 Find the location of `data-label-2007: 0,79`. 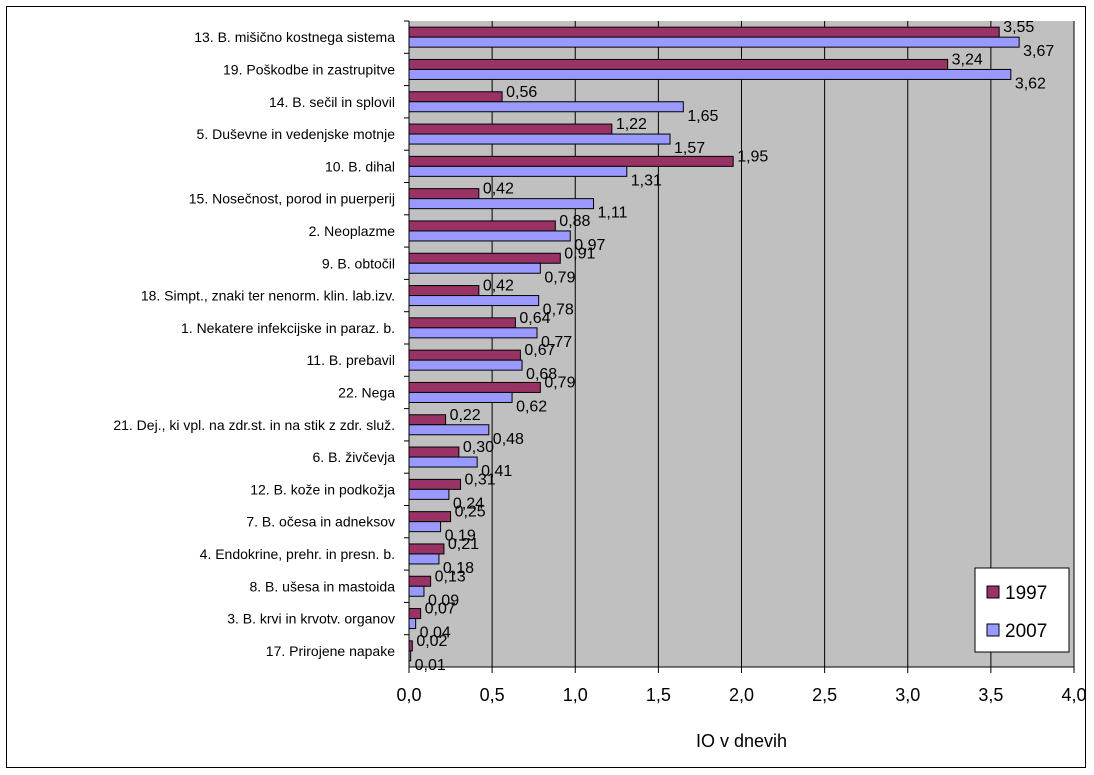

data-label-2007: 0,79 is located at coordinates (559, 277).